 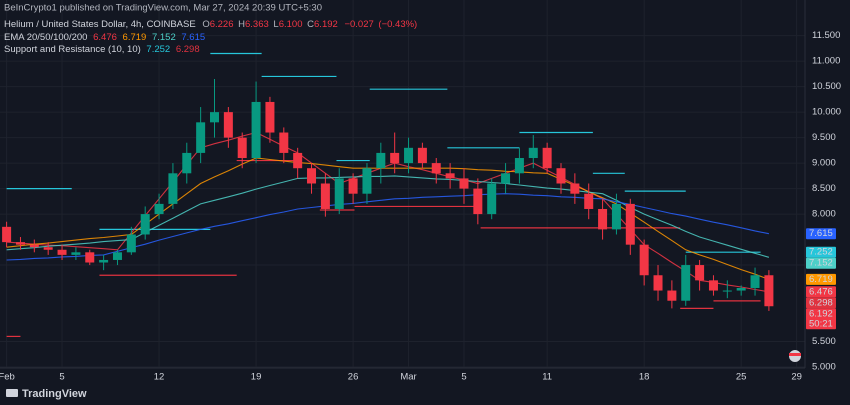 I want to click on y-tick-label: 11.000, so click(x=826, y=61).